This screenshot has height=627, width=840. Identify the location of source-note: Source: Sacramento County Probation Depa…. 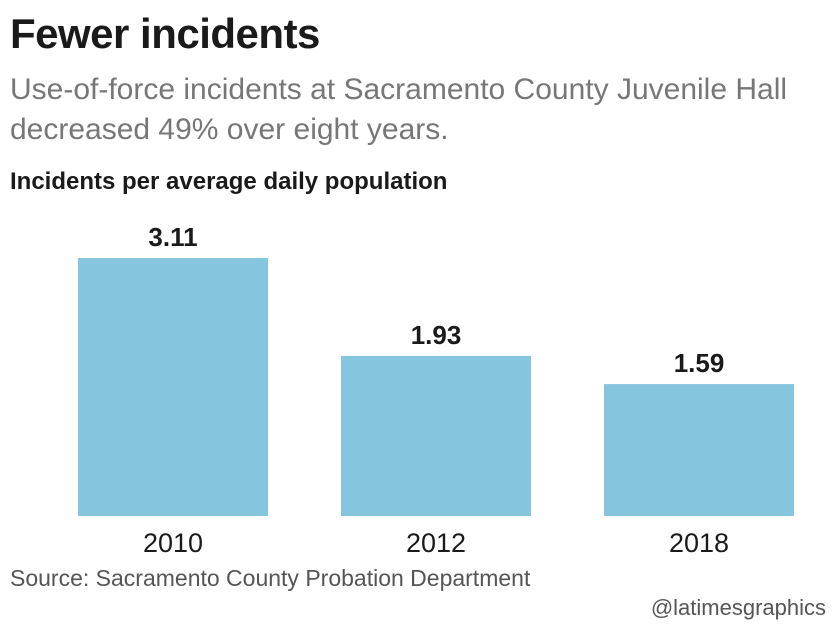
(270, 578).